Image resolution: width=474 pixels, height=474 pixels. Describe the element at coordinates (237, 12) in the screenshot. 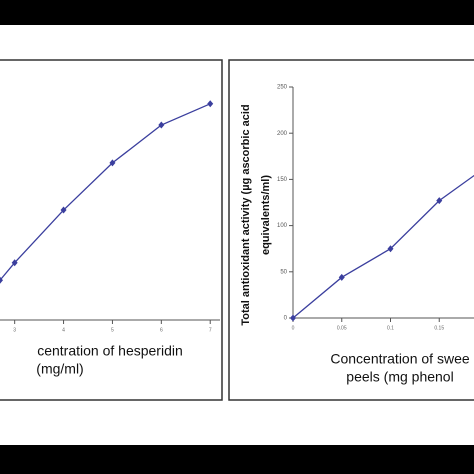

I see `top-bar` at that location.